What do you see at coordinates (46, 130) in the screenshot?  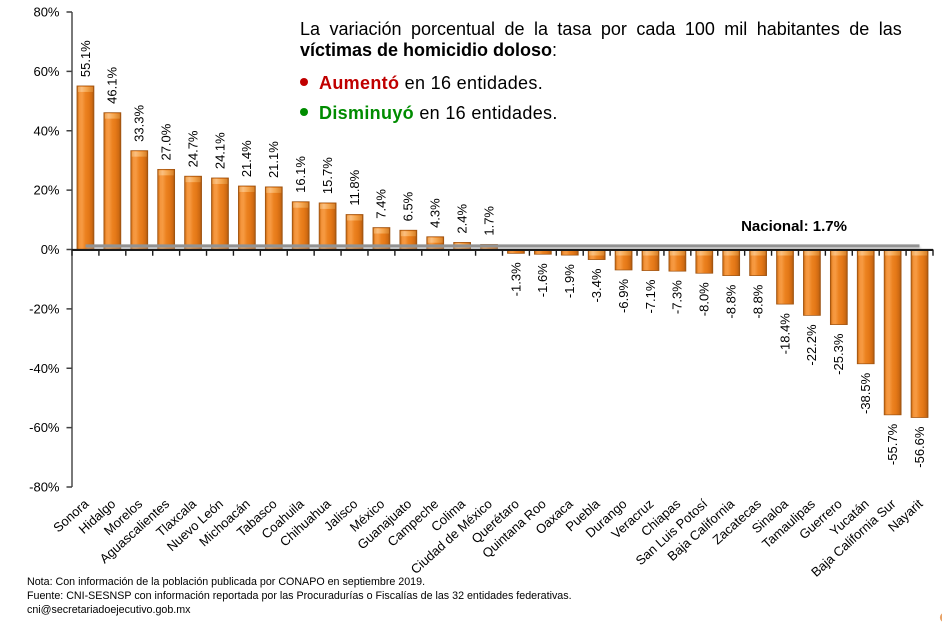 I see `svg-text: 40%` at bounding box center [46, 130].